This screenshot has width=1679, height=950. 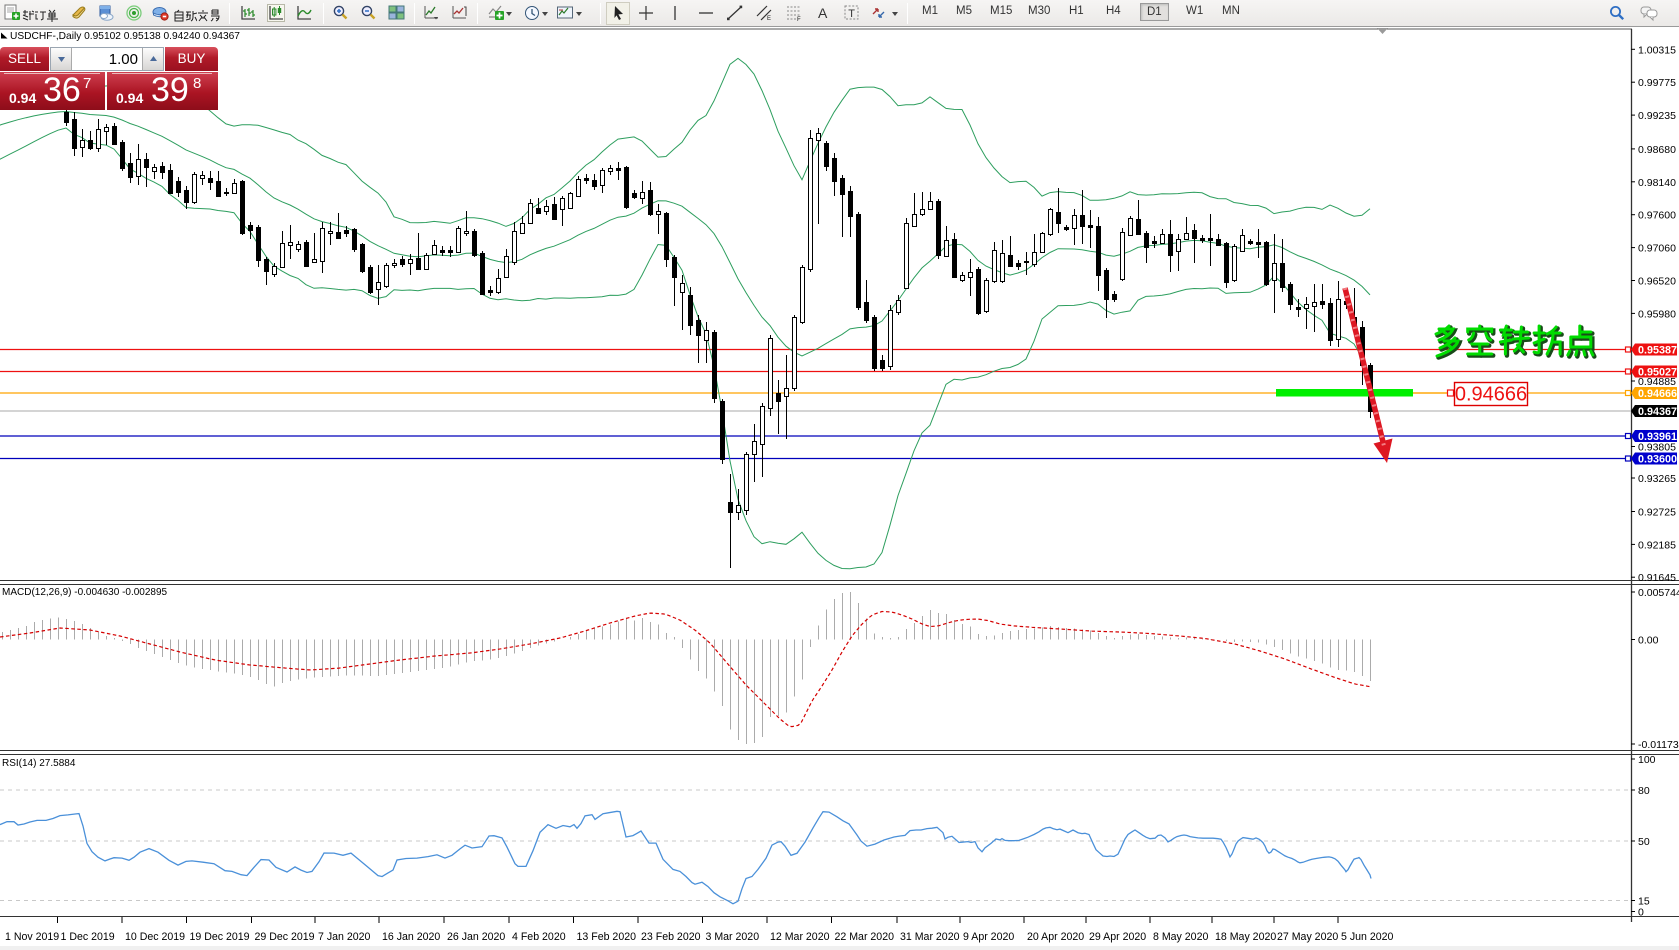 What do you see at coordinates (32, 937) in the screenshot?
I see `svg-text: 1 Nov 2019` at bounding box center [32, 937].